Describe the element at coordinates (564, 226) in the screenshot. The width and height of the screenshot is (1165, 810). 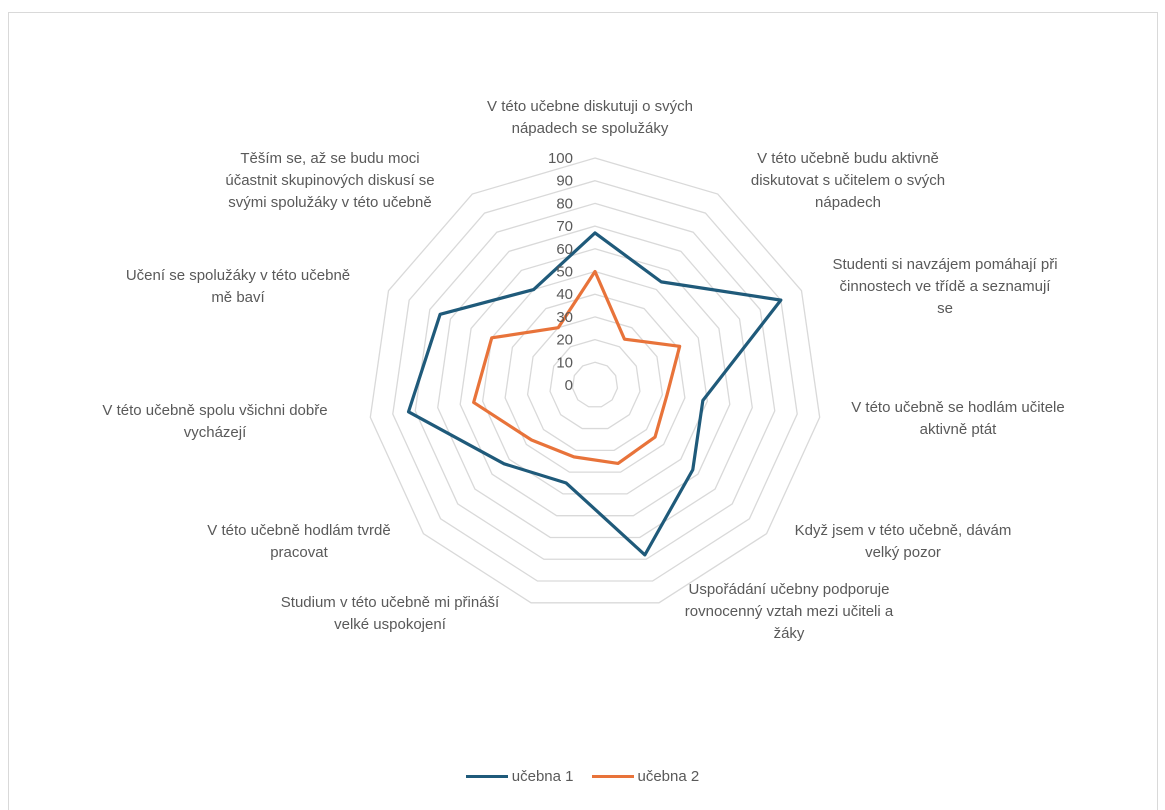
I see `tick-label-70: 70` at that location.